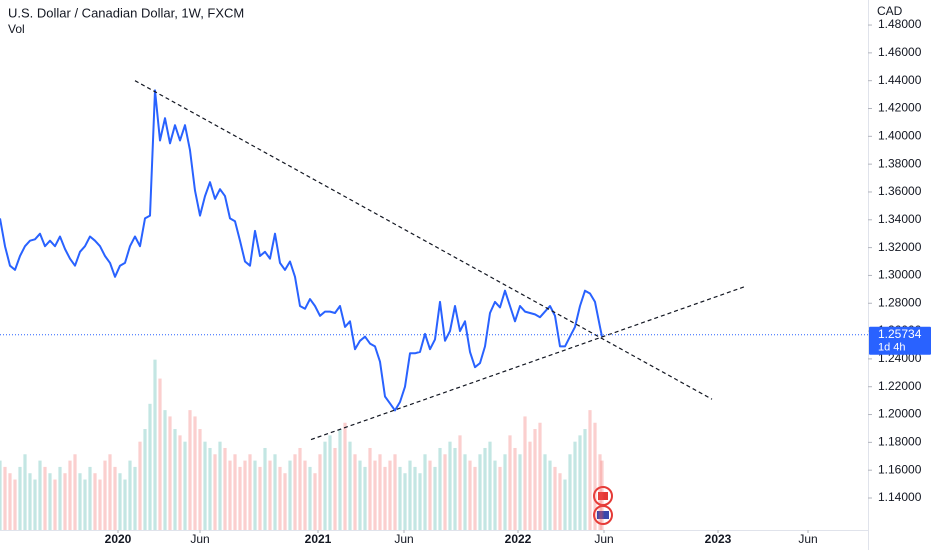 This screenshot has height=550, width=932. I want to click on x-tick-label: 2021, so click(318, 539).